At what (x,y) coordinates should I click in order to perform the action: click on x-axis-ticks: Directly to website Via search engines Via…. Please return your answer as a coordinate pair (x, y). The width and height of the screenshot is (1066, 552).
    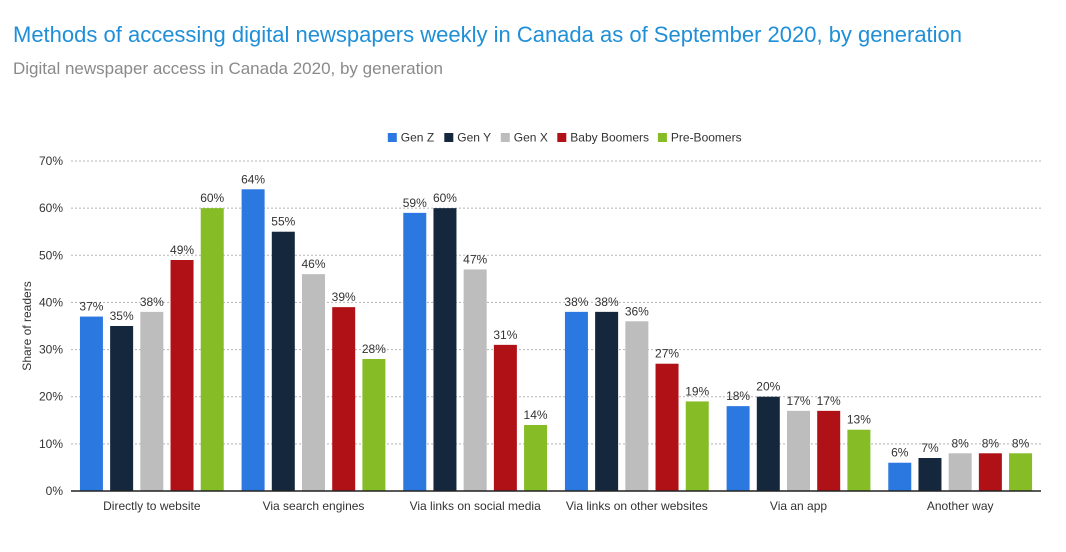
    Looking at the image, I should click on (548, 506).